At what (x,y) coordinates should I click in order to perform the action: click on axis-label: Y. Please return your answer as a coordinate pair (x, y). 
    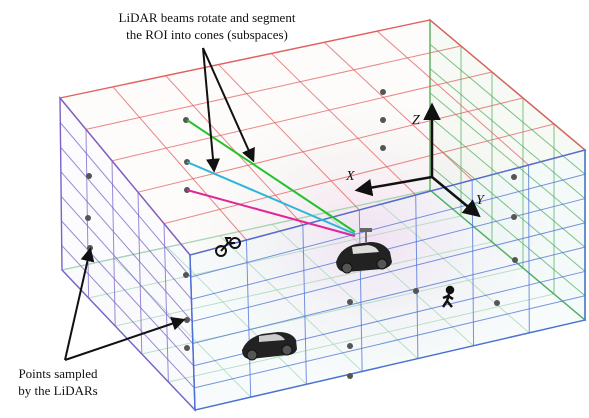
    Looking at the image, I should click on (481, 200).